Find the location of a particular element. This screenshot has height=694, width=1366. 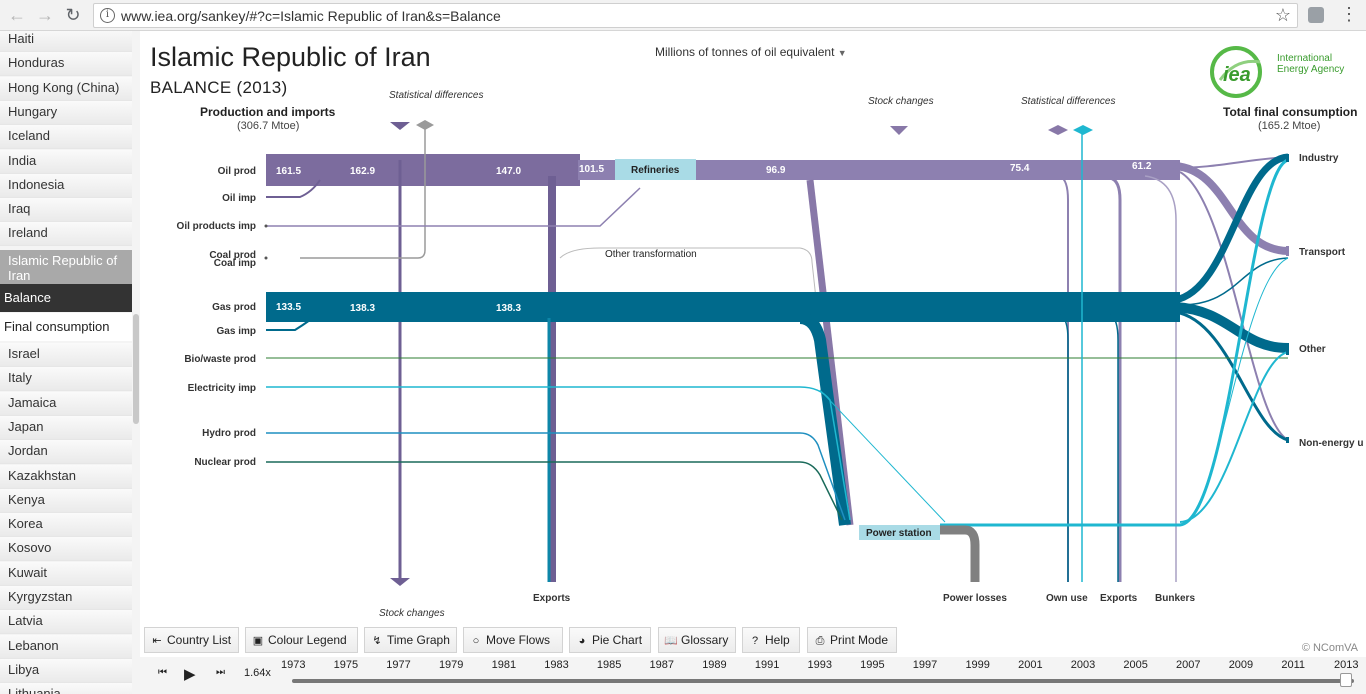

sidebar-item-country: Hong Kong (China) is located at coordinates (66, 88).